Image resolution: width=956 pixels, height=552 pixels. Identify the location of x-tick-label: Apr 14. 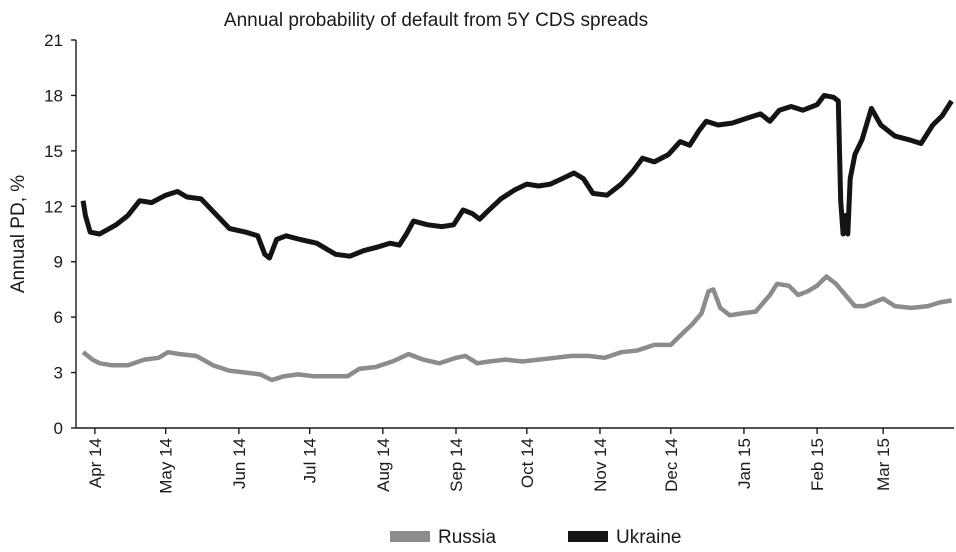
(95, 463).